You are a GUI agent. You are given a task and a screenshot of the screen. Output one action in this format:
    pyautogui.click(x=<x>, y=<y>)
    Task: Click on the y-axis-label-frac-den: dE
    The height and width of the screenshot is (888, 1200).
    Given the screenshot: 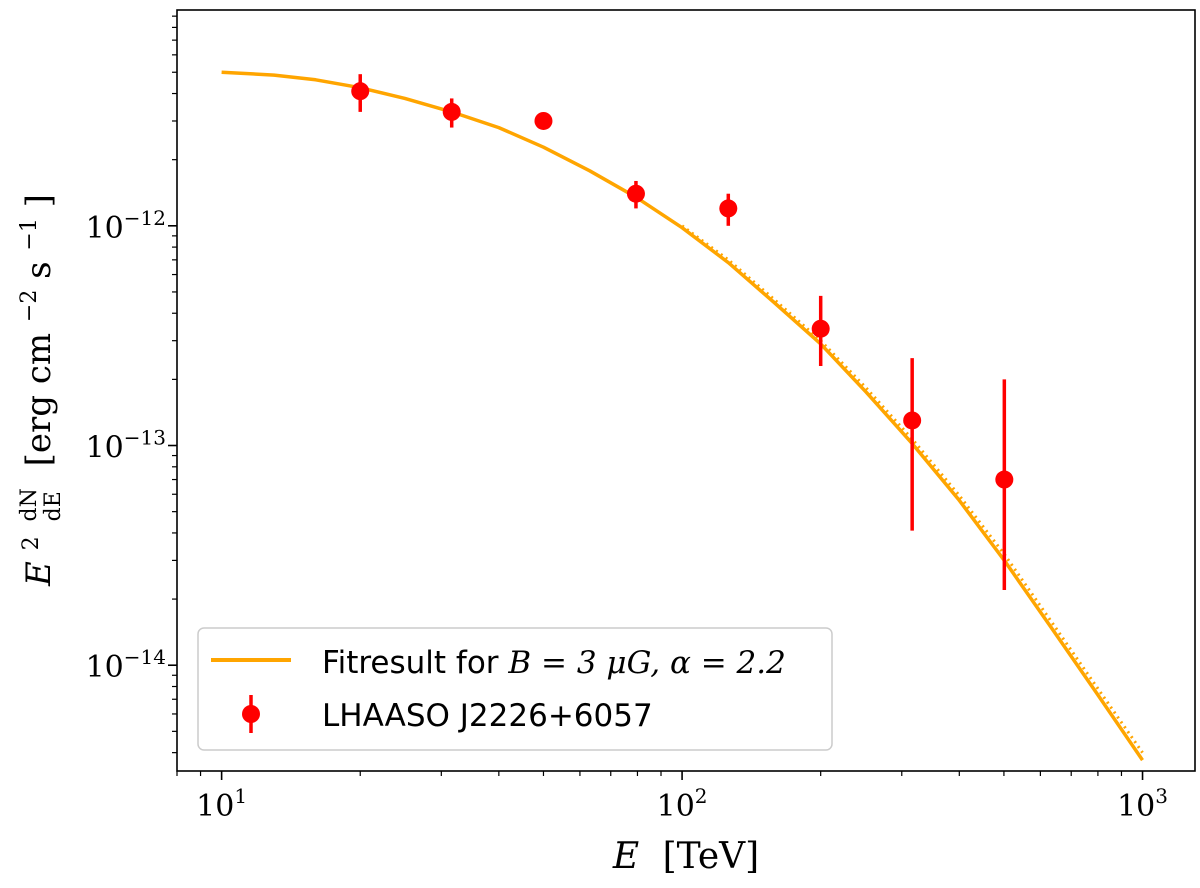 What is the action you would take?
    pyautogui.click(x=53, y=506)
    